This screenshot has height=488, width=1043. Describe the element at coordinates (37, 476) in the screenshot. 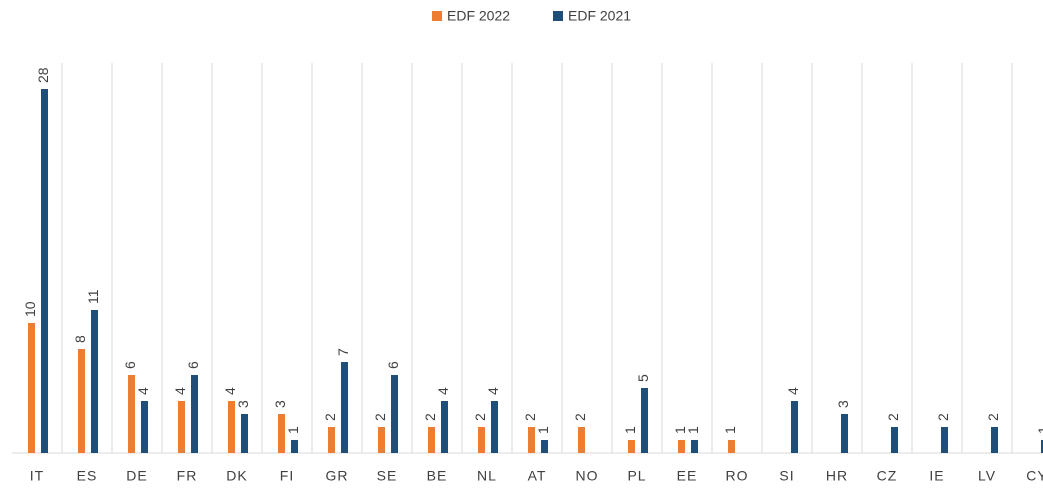

I see `x-tick-label: IT` at that location.